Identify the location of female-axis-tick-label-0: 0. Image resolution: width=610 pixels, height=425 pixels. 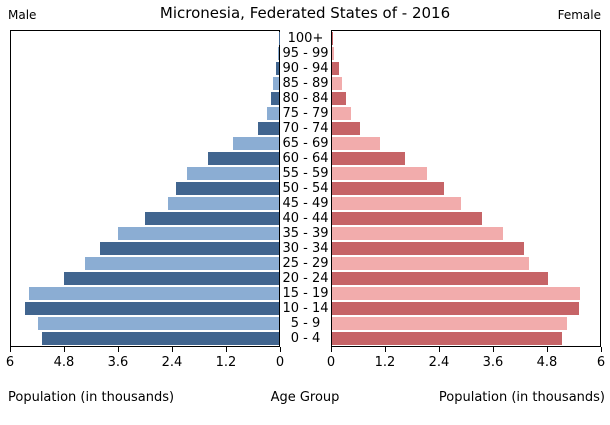
(331, 362).